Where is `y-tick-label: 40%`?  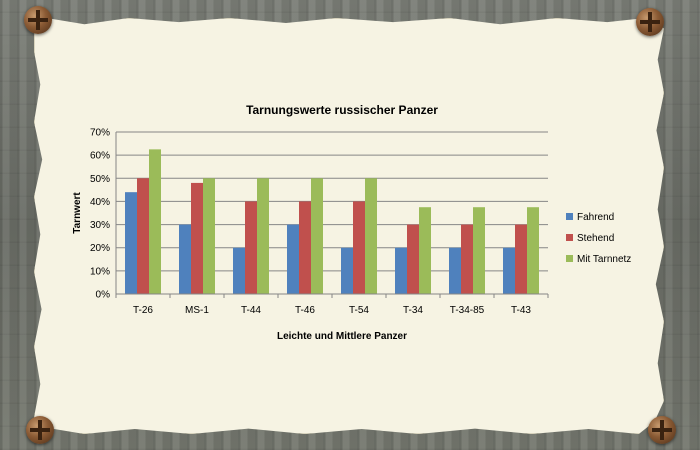 y-tick-label: 40% is located at coordinates (100, 202).